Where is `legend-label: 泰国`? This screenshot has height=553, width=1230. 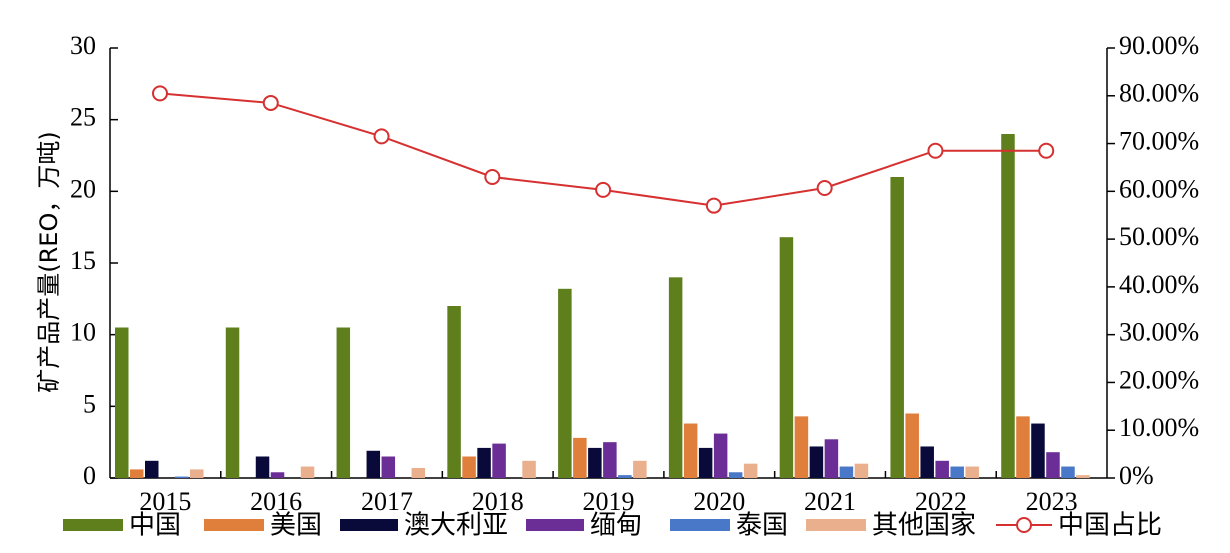
legend-label: 泰国 is located at coordinates (762, 526).